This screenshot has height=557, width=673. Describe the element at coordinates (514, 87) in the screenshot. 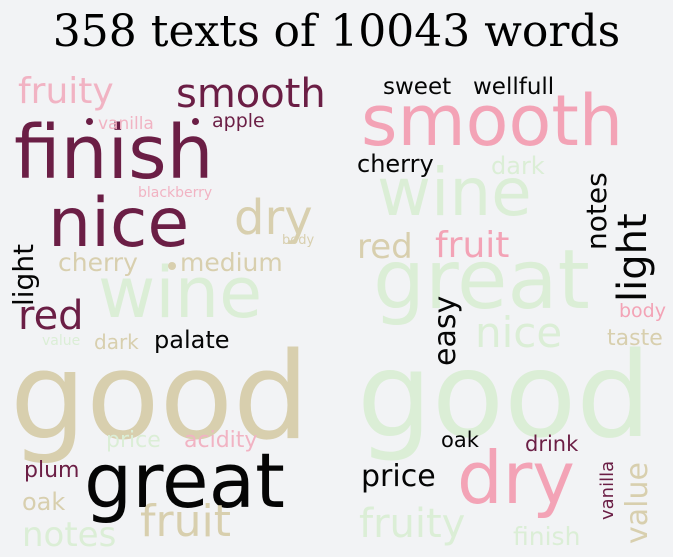

I see `cloud-word: wellfull` at that location.